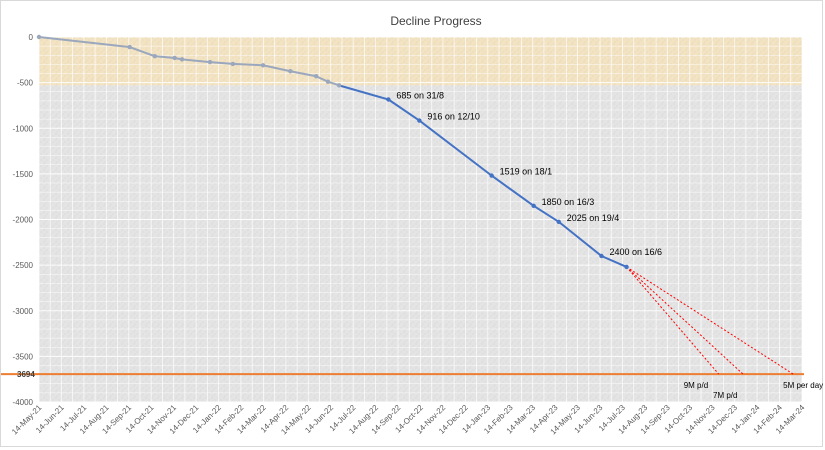  I want to click on chart-title: Decline Progress, so click(435, 21).